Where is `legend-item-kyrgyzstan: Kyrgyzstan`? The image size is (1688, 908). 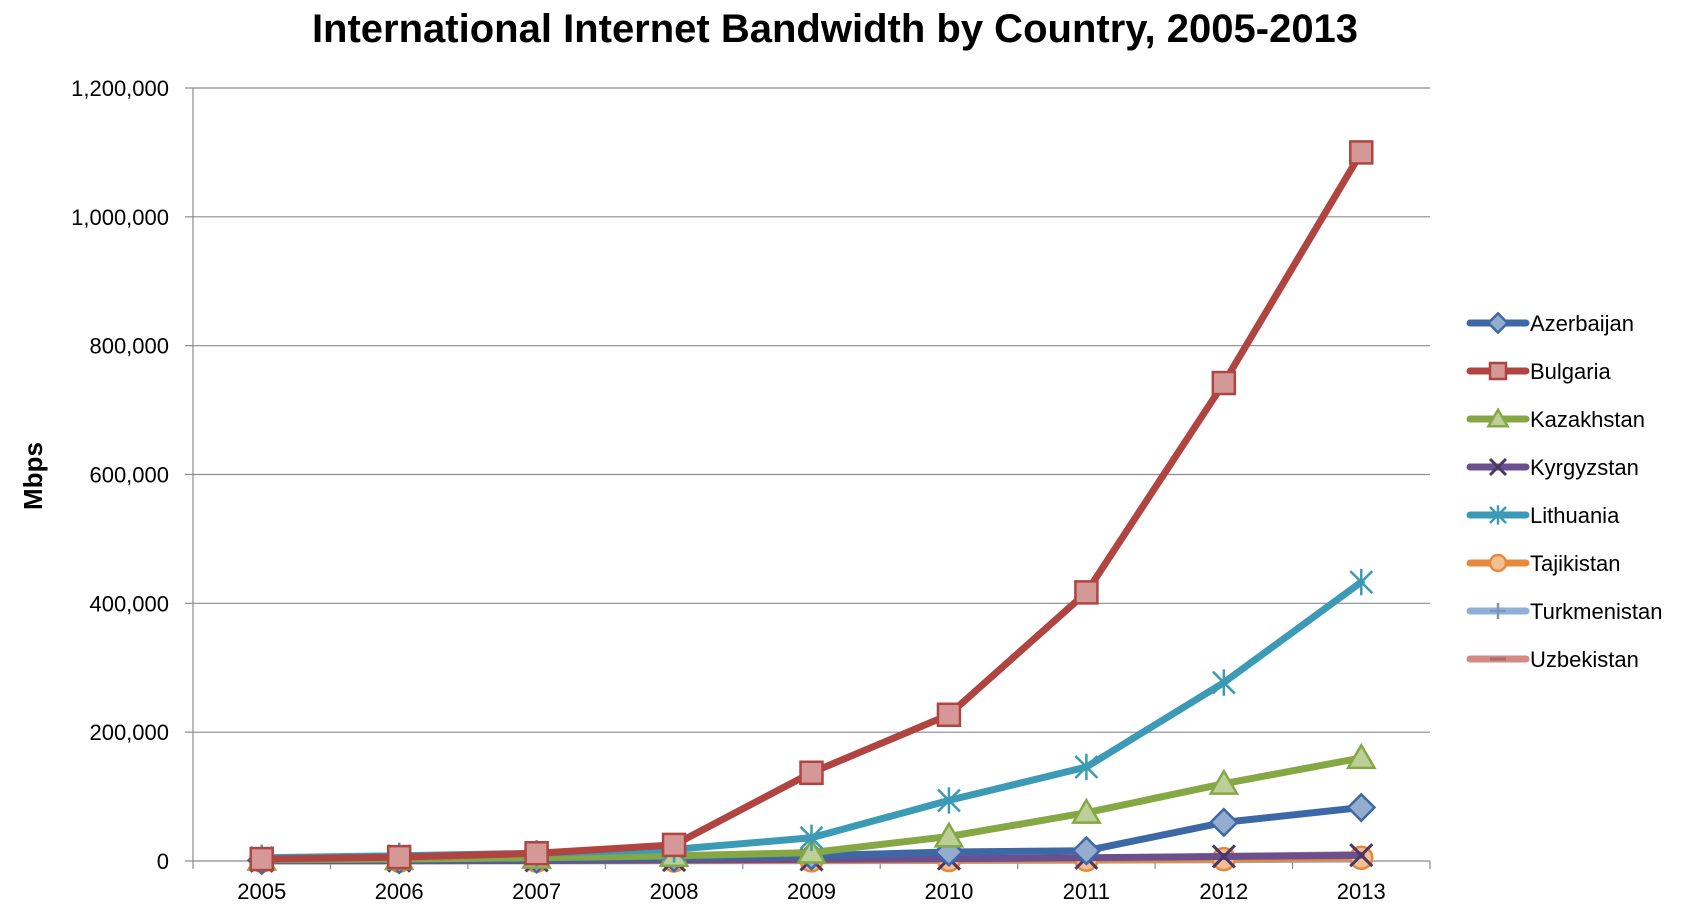
legend-item-kyrgyzstan: Kyrgyzstan is located at coordinates (1552, 467).